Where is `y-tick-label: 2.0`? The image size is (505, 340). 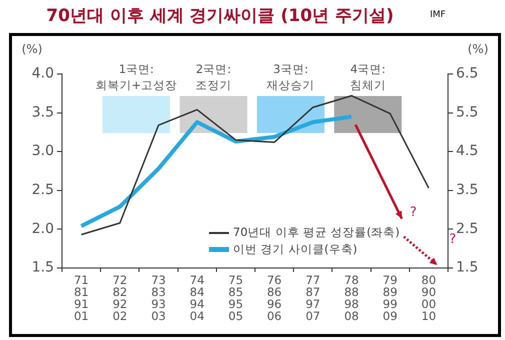 y-tick-label: 2.0 is located at coordinates (43, 228).